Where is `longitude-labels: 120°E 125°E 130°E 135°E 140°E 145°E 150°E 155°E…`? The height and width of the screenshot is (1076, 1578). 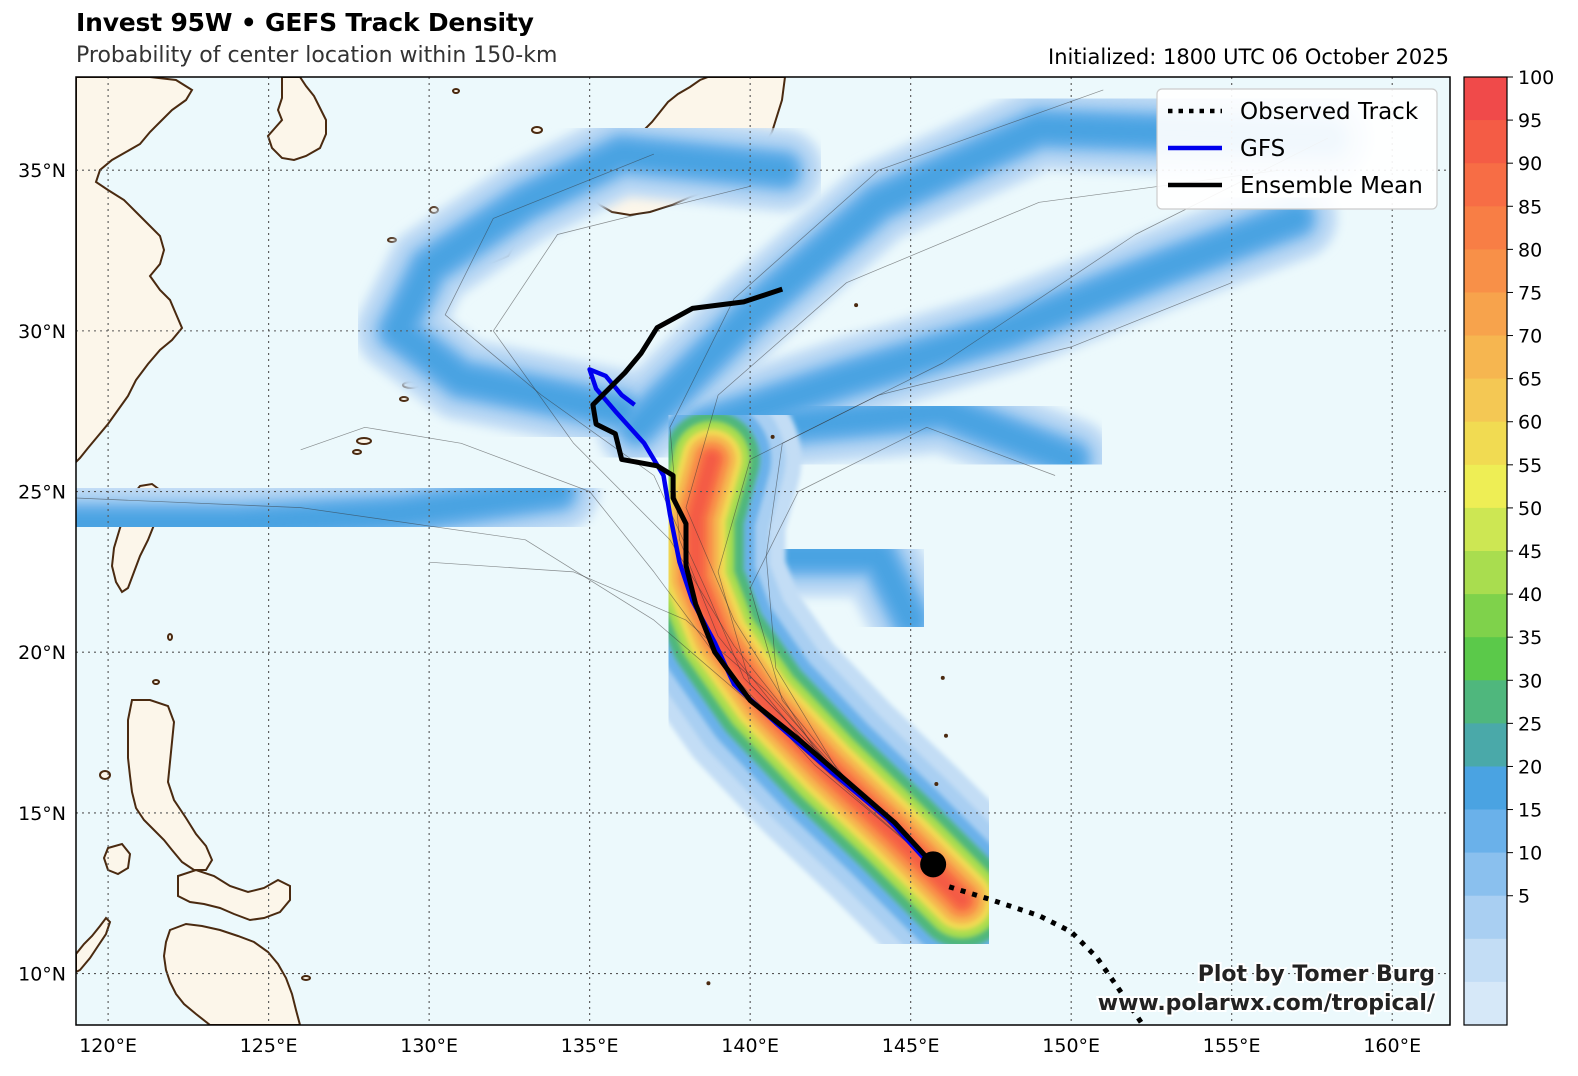 longitude-labels: 120°E 125°E 130°E 135°E 140°E 145°E 150°E 155°E… is located at coordinates (750, 1046).